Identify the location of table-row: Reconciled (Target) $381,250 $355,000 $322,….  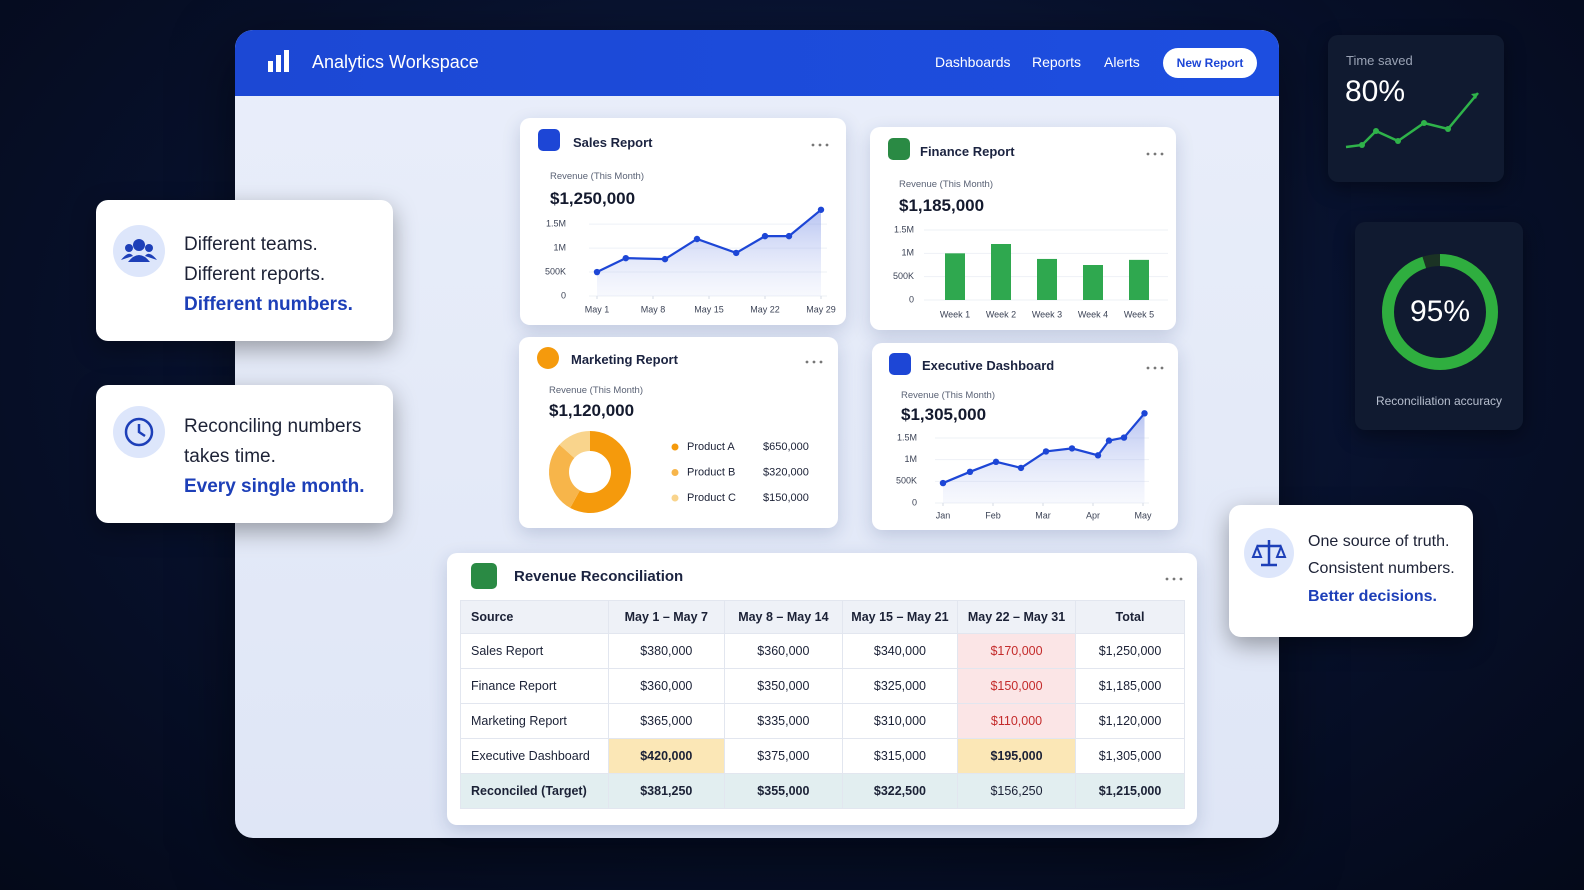
(822, 791).